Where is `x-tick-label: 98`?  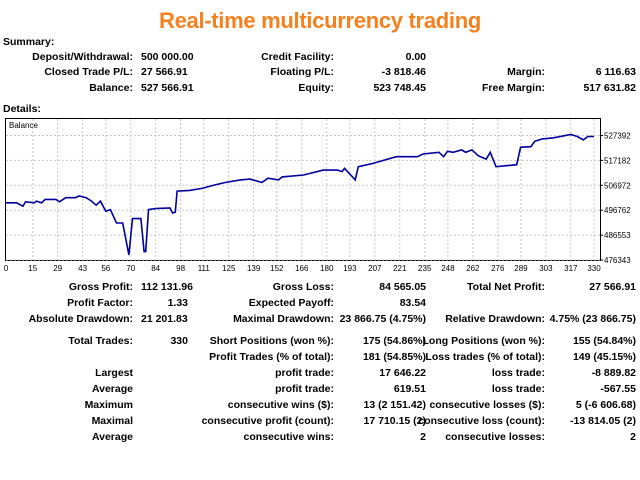 x-tick-label: 98 is located at coordinates (180, 268).